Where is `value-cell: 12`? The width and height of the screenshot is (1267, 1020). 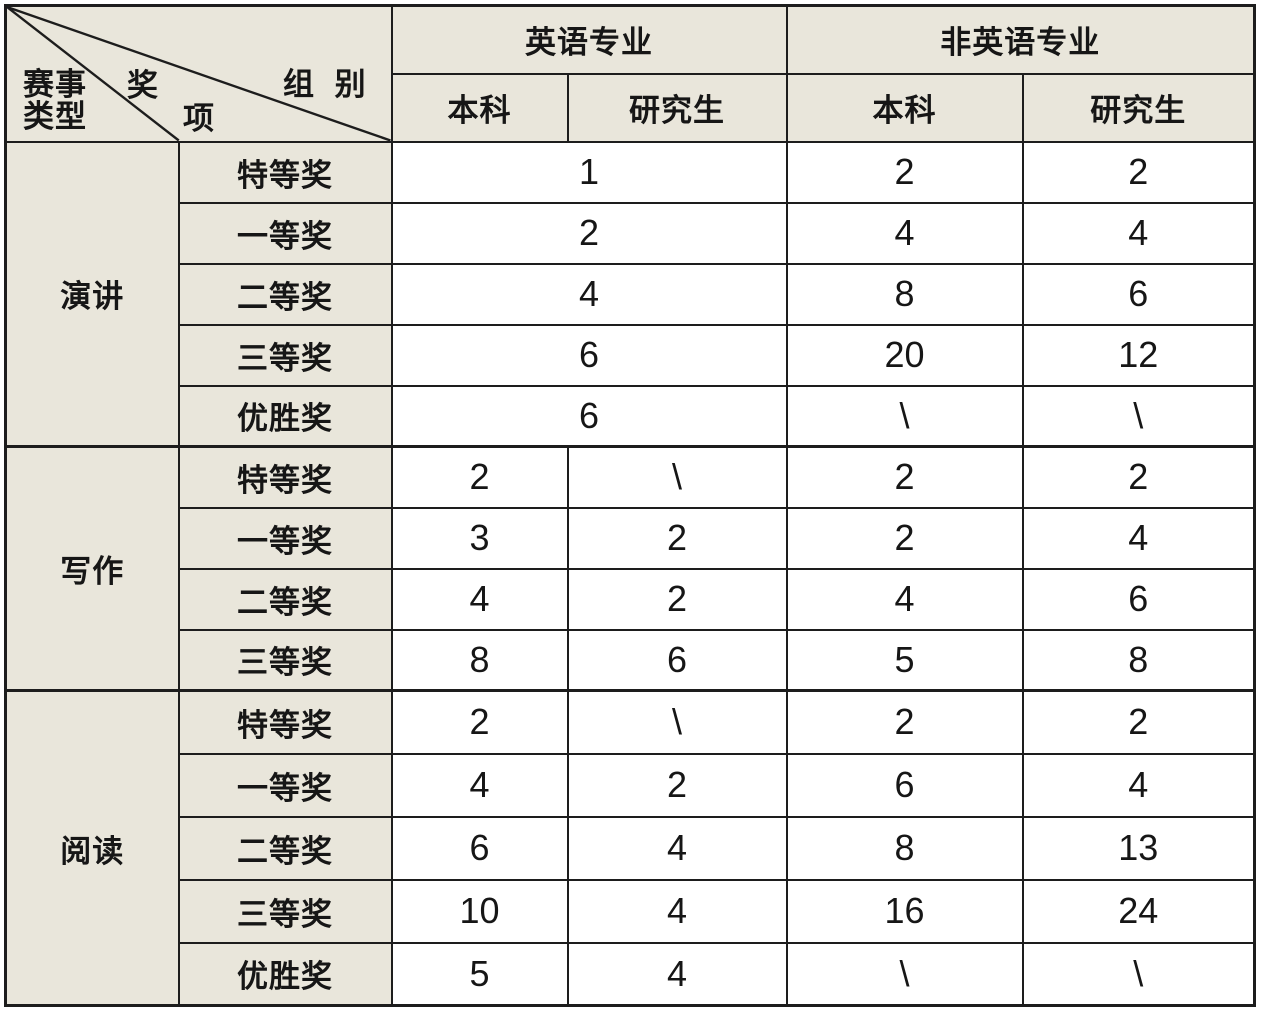 value-cell: 12 is located at coordinates (1138, 355).